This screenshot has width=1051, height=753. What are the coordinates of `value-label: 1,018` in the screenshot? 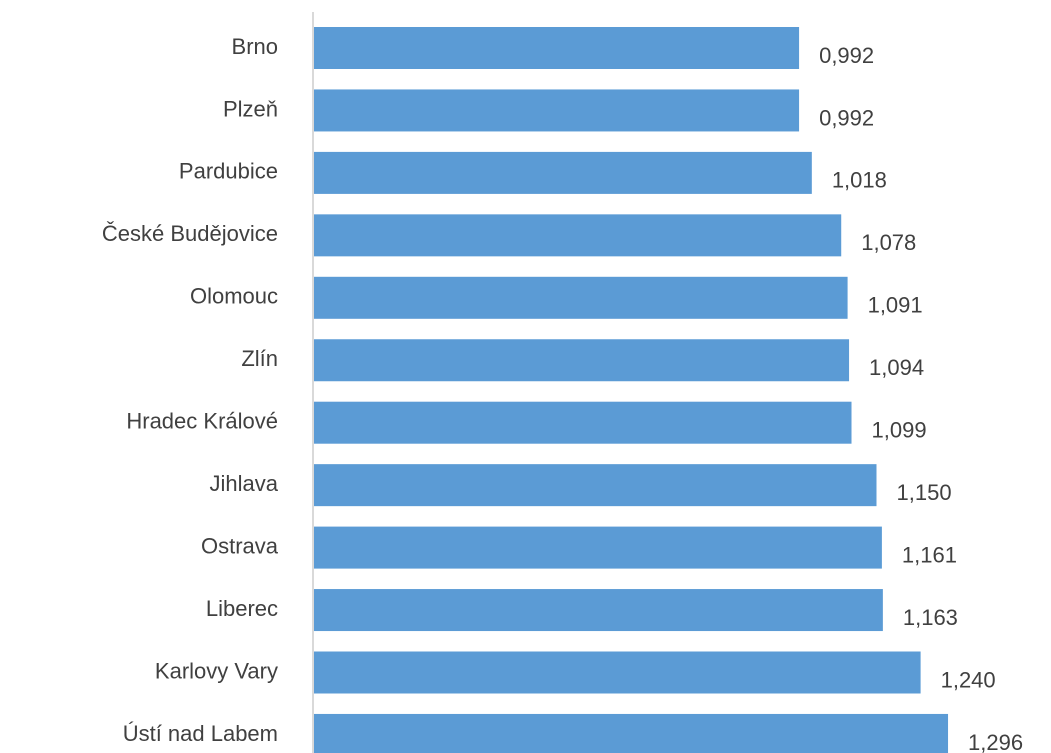 It's located at (859, 180).